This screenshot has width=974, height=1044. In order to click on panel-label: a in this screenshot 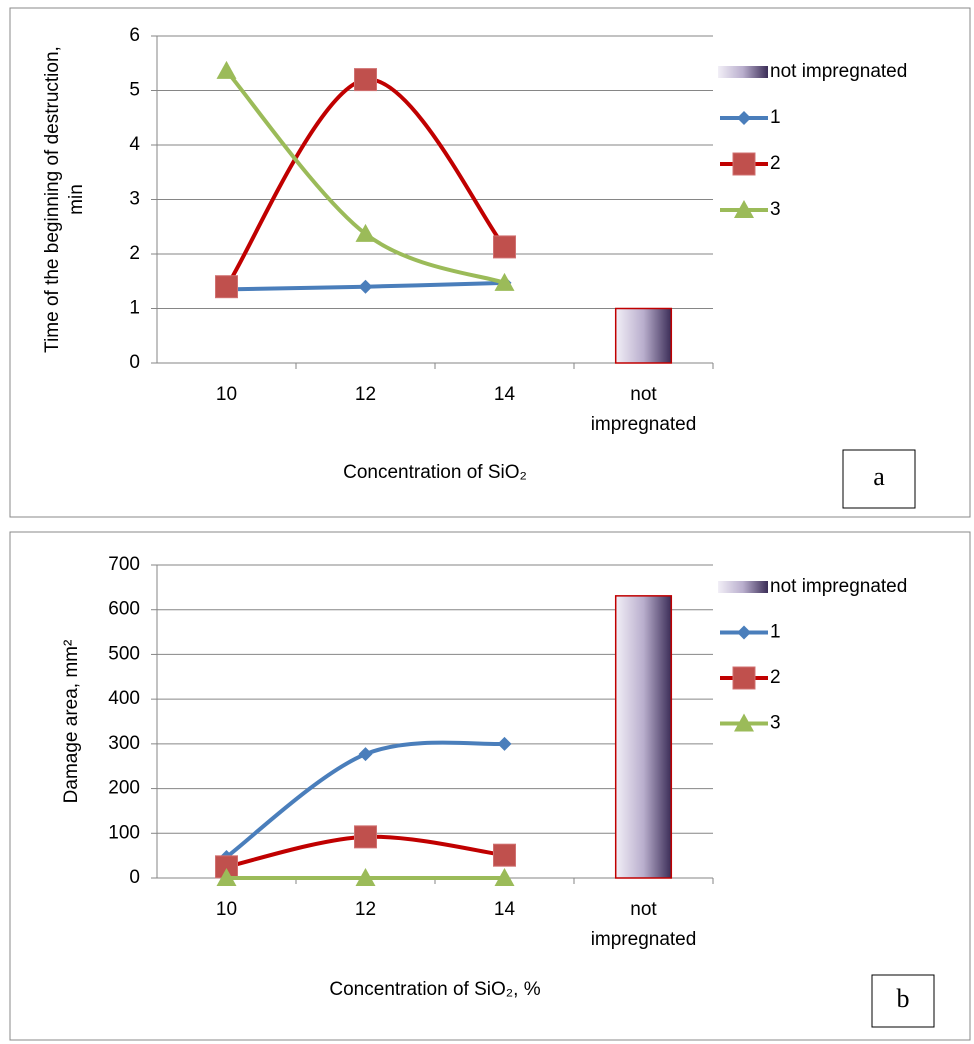, I will do `click(879, 476)`.